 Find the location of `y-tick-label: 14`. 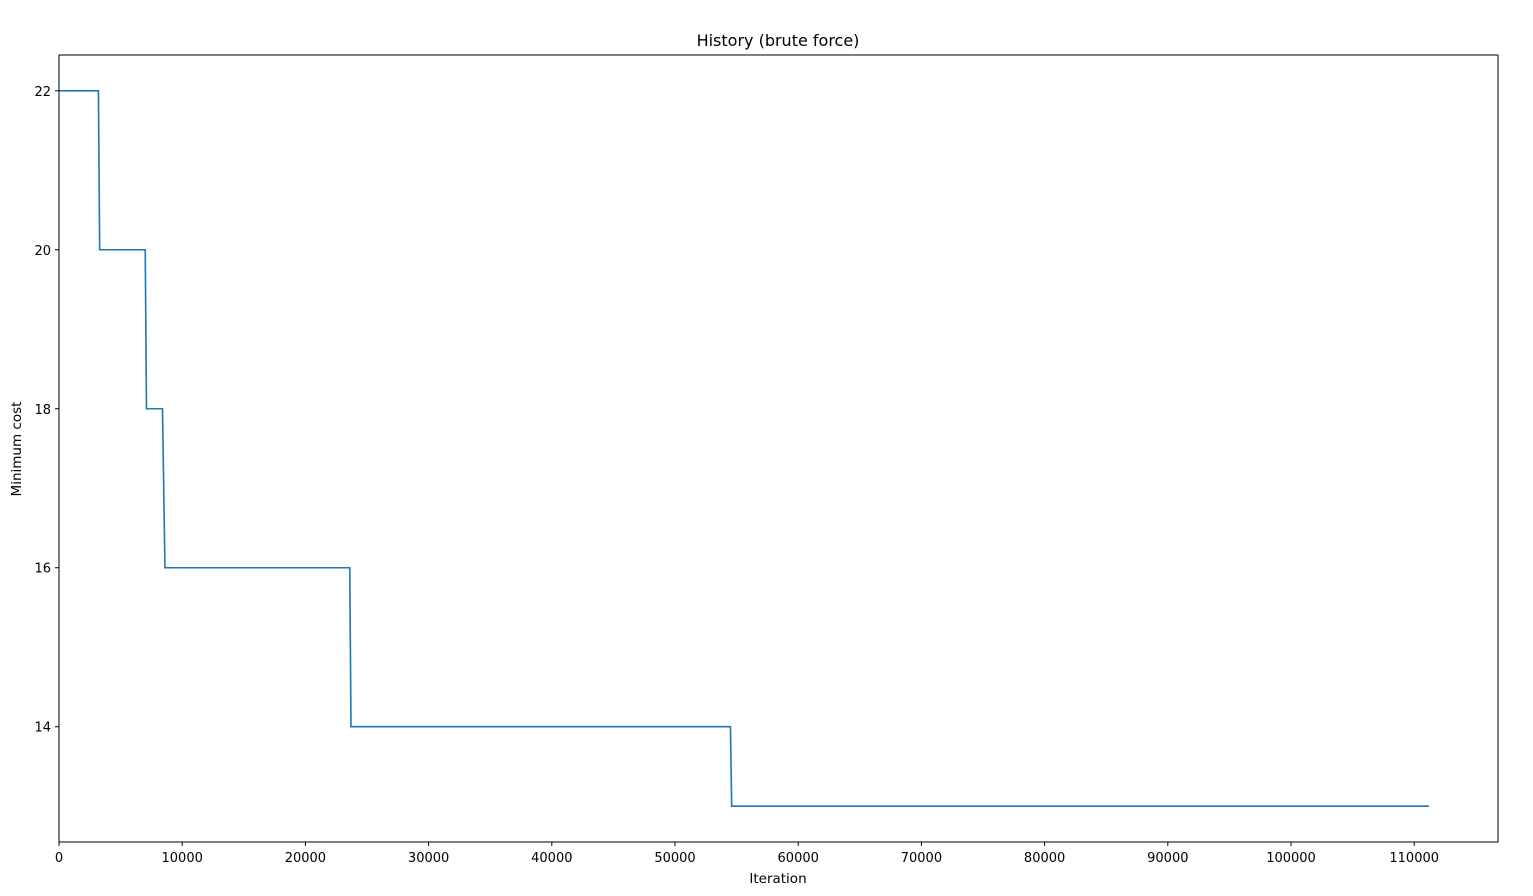

y-tick-label: 14 is located at coordinates (42, 728).